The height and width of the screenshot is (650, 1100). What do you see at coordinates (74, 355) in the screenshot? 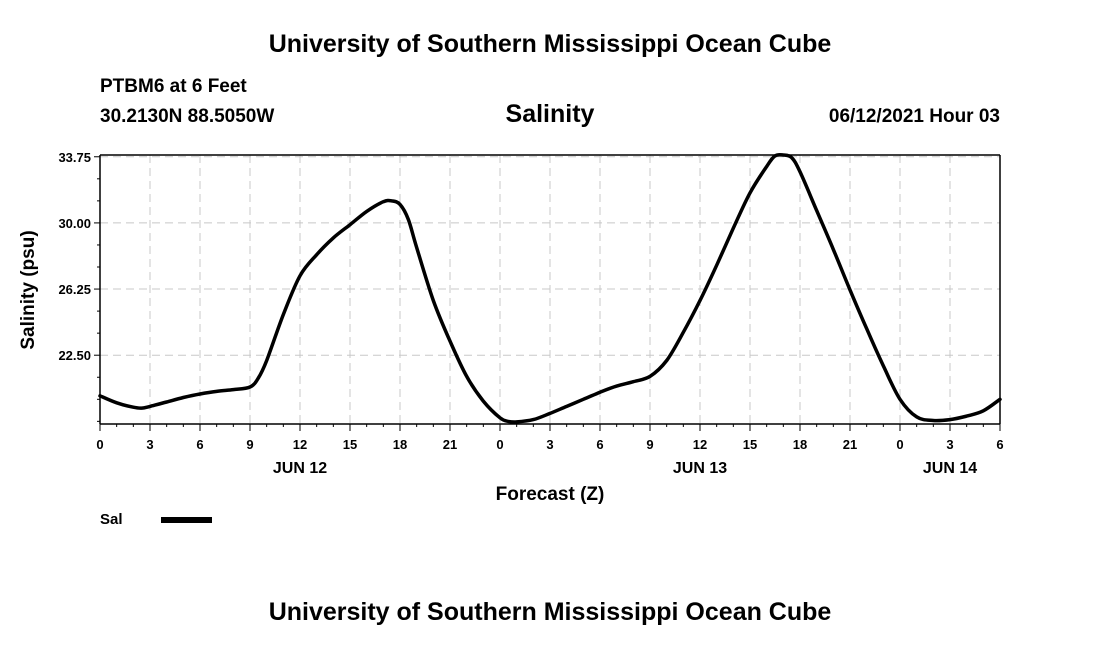
I see `y-tick-label: 22.50` at bounding box center [74, 355].